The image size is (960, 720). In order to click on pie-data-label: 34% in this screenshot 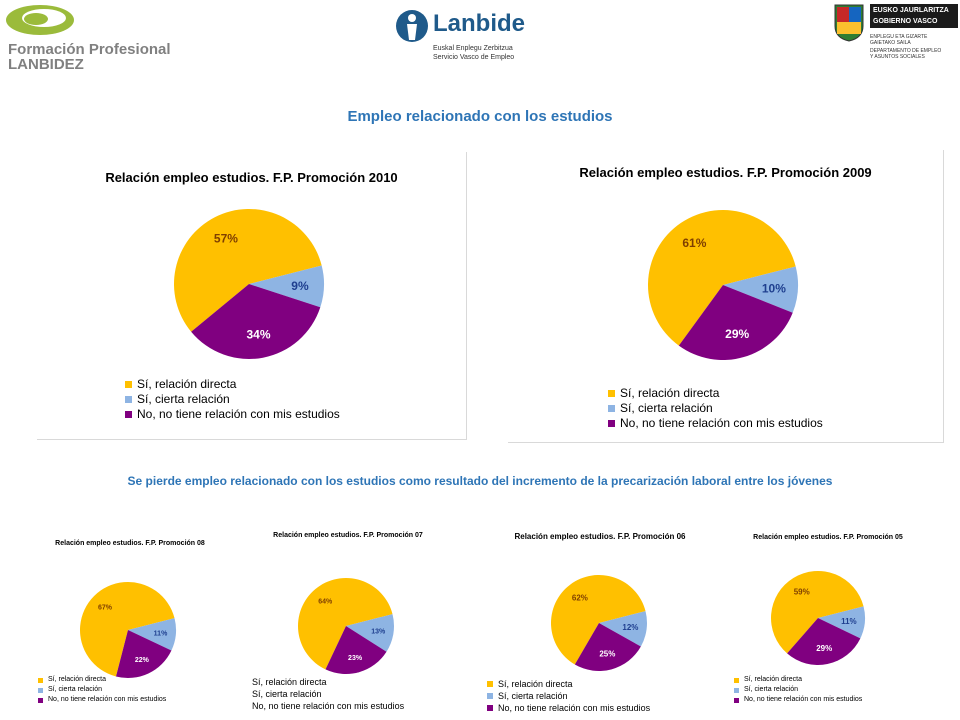, I will do `click(258, 334)`.